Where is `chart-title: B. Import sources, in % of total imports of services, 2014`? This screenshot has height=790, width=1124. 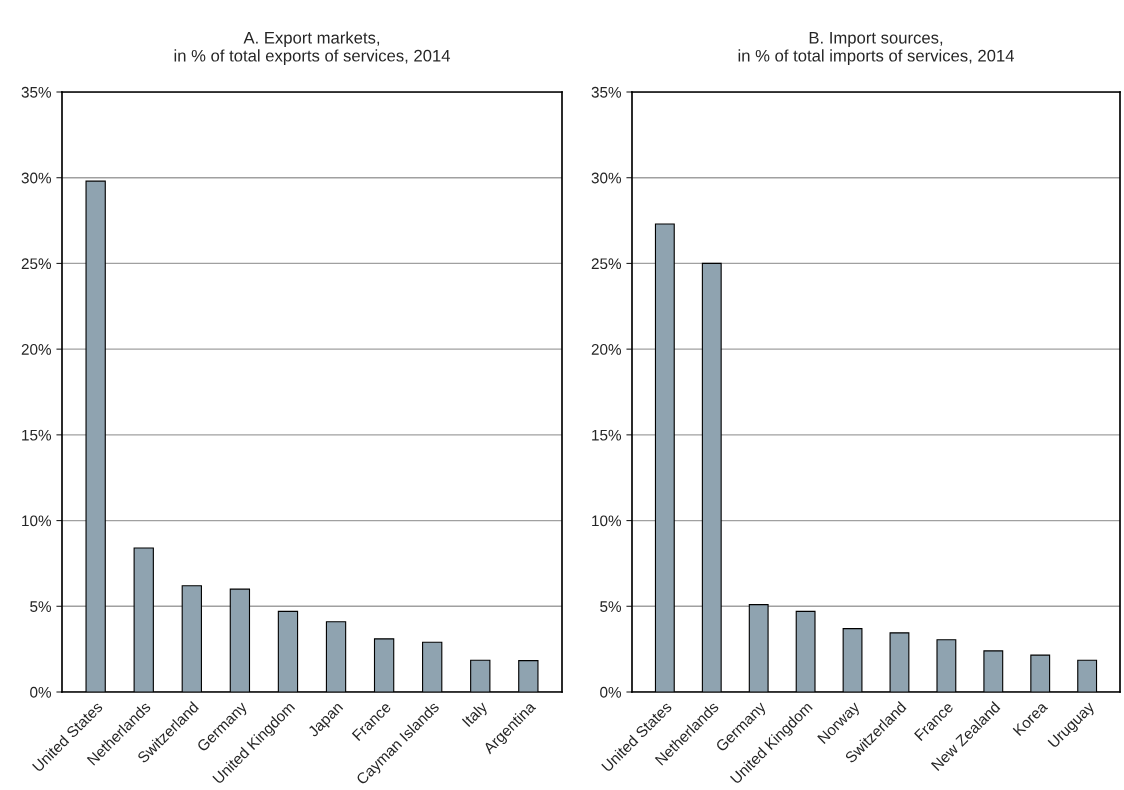 chart-title: B. Import sources, in % of total imports of services, 2014 is located at coordinates (876, 48).